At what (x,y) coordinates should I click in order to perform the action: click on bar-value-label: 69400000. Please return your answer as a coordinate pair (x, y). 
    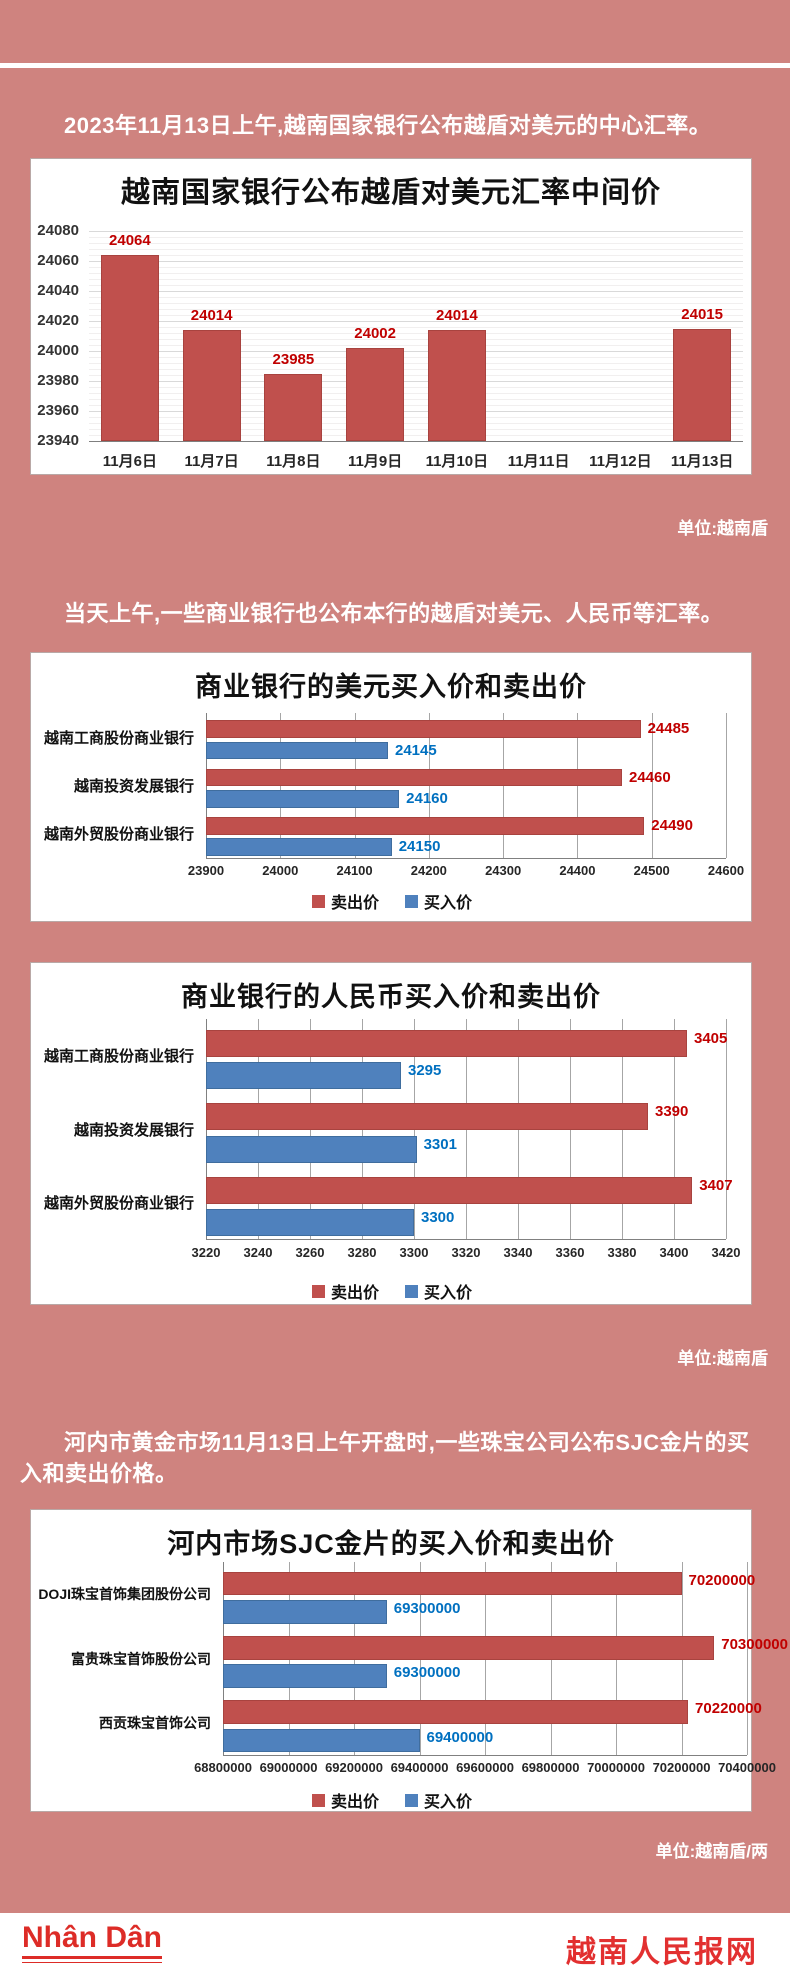
    Looking at the image, I should click on (460, 1737).